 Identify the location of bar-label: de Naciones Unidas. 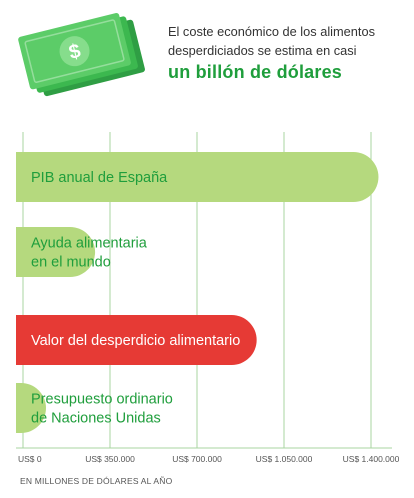
(96, 419).